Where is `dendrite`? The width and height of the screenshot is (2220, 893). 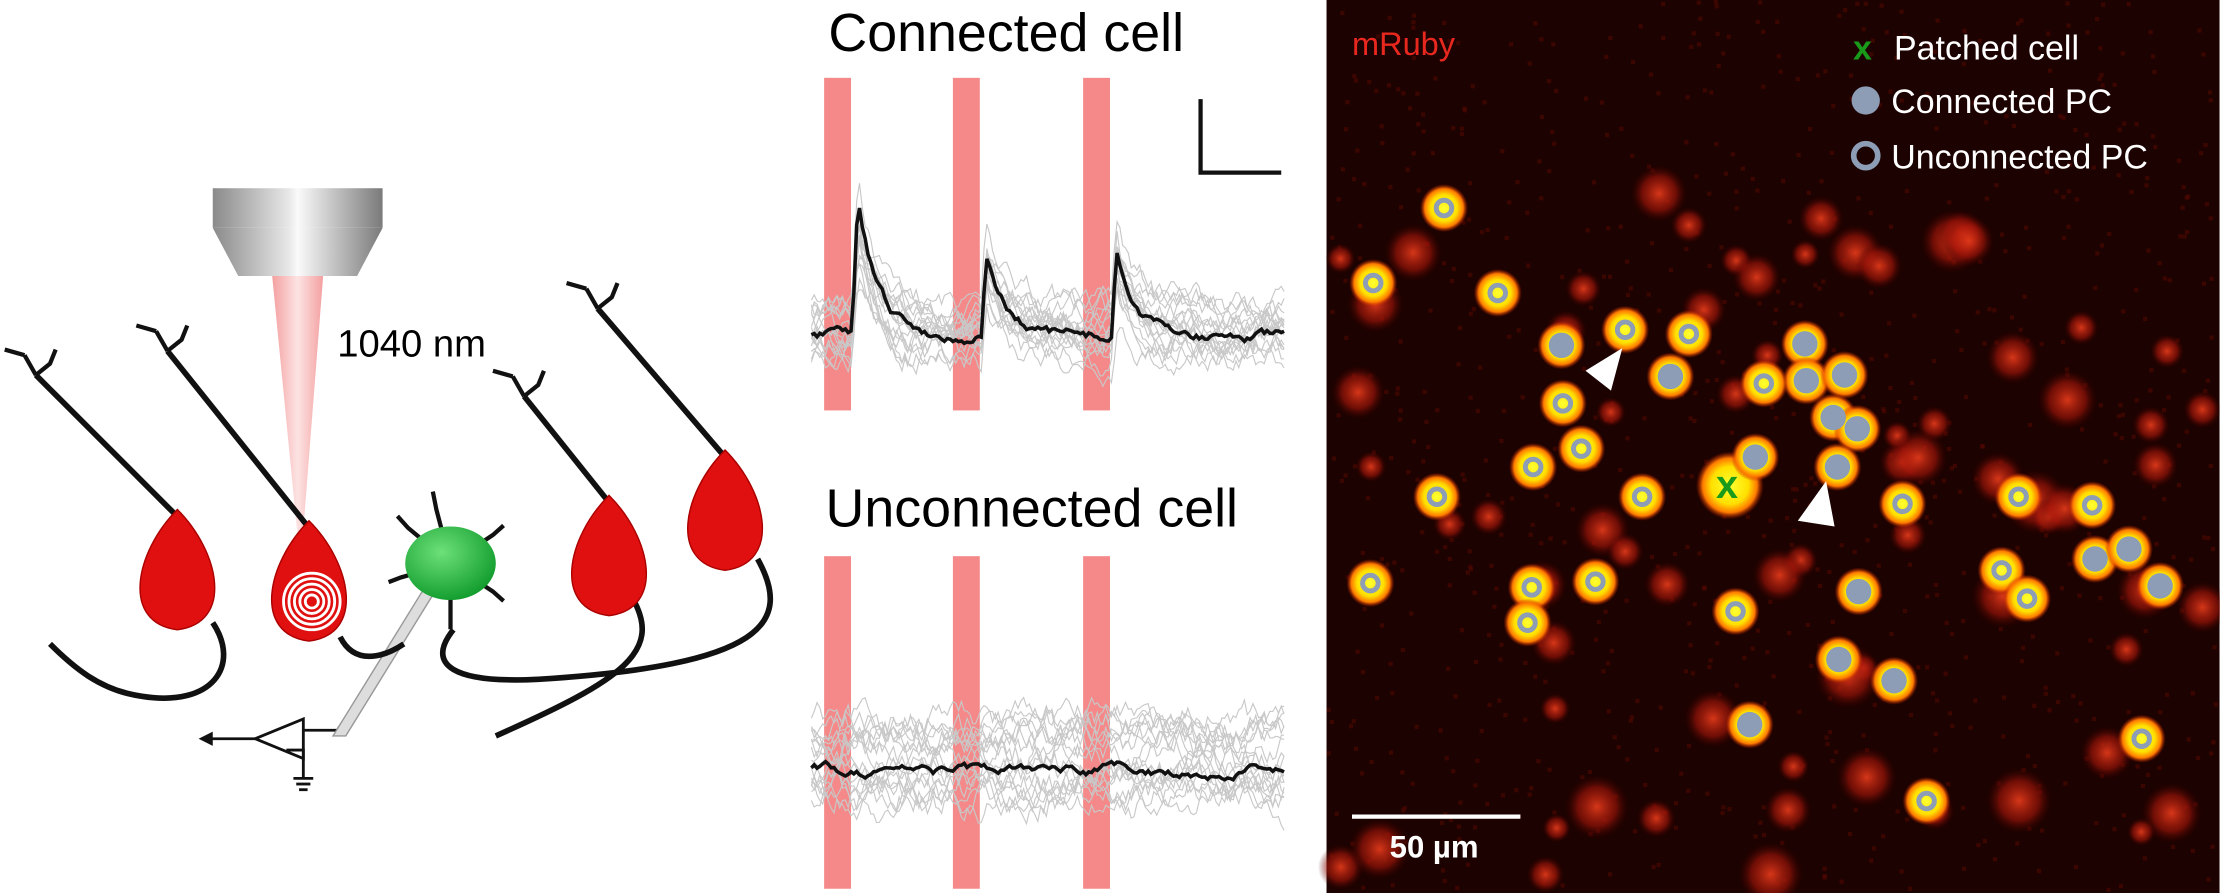
dendrite is located at coordinates (162, 338).